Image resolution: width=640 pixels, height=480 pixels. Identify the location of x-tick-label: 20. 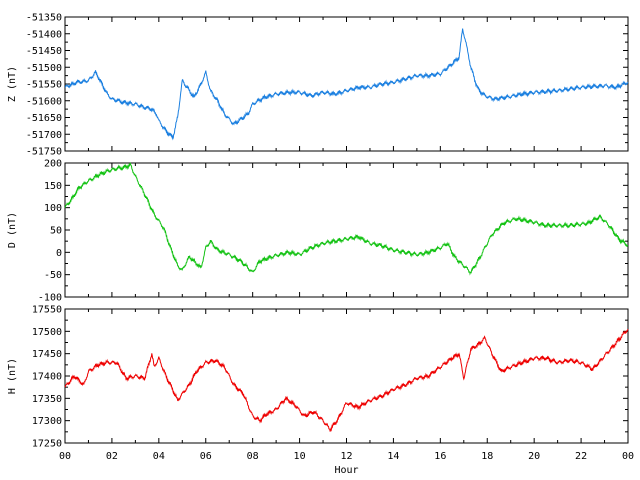
(534, 456).